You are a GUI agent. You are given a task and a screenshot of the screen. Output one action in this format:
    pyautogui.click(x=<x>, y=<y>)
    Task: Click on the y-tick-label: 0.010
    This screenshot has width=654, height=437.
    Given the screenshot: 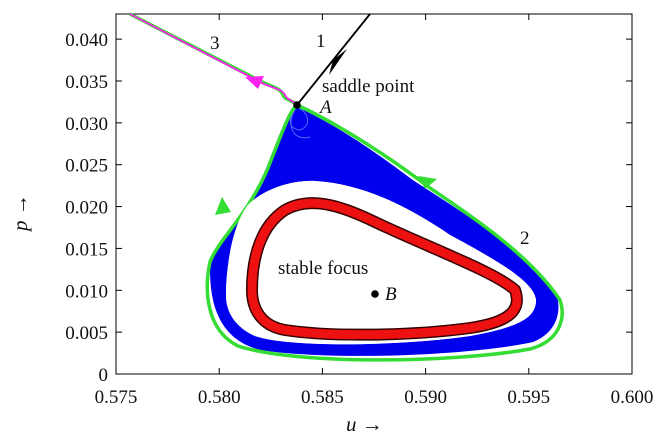 What is the action you would take?
    pyautogui.click(x=86, y=291)
    